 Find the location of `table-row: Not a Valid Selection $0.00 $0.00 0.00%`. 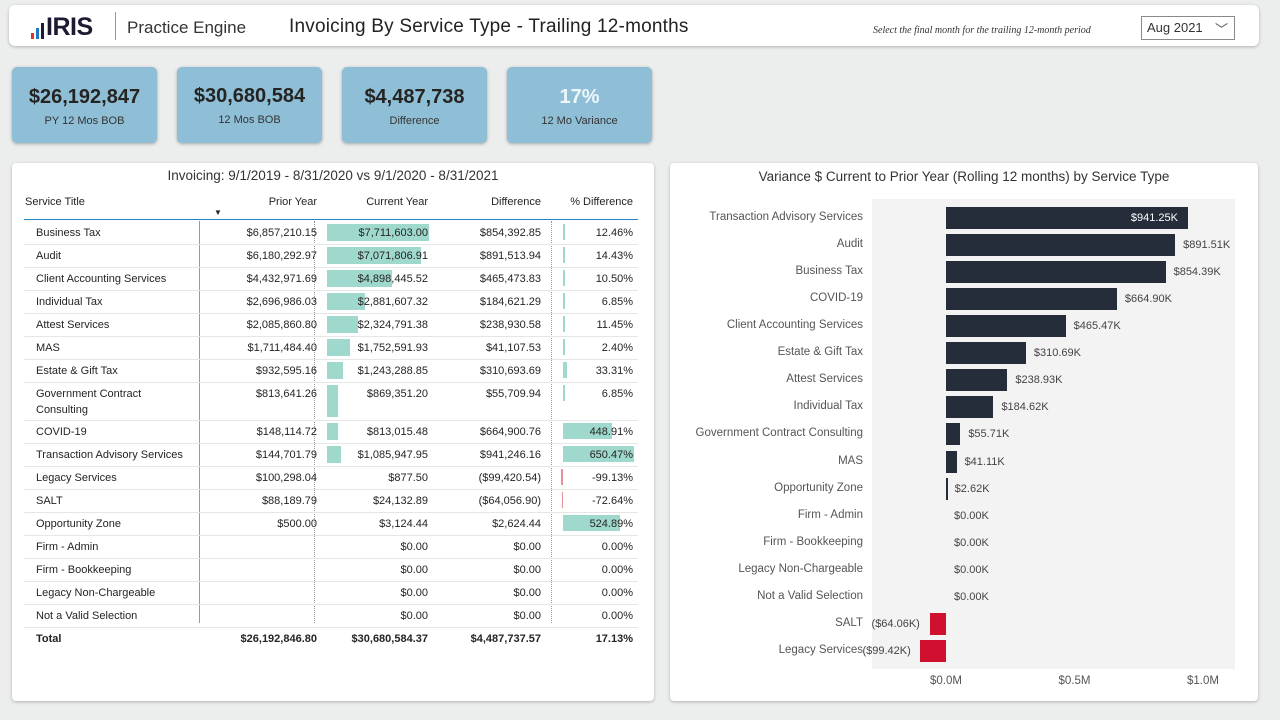

table-row: Not a Valid Selection $0.00 $0.00 0.00% is located at coordinates (331, 616).